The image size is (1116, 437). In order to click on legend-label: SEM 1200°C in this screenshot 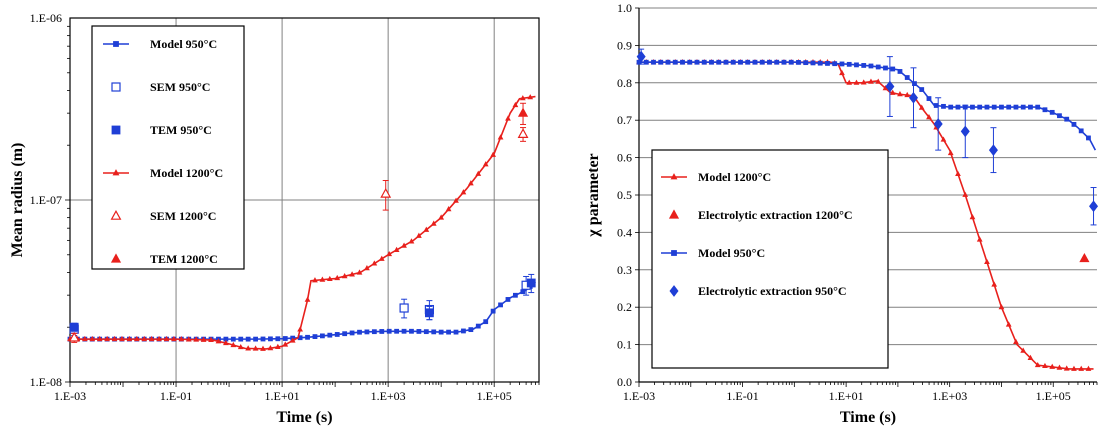, I will do `click(183, 216)`.